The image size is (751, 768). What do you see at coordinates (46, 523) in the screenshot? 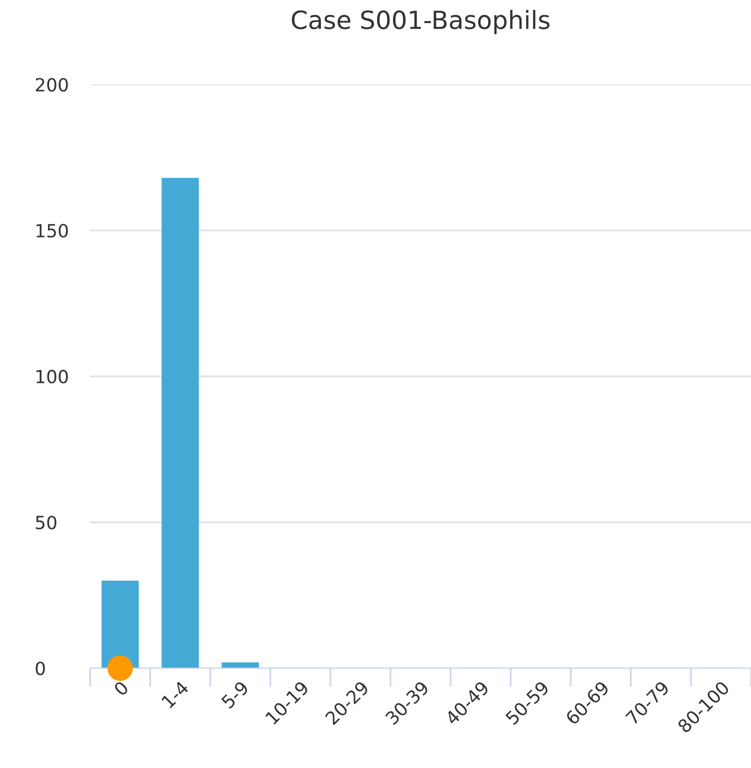
I see `y-tick-label: 50` at bounding box center [46, 523].